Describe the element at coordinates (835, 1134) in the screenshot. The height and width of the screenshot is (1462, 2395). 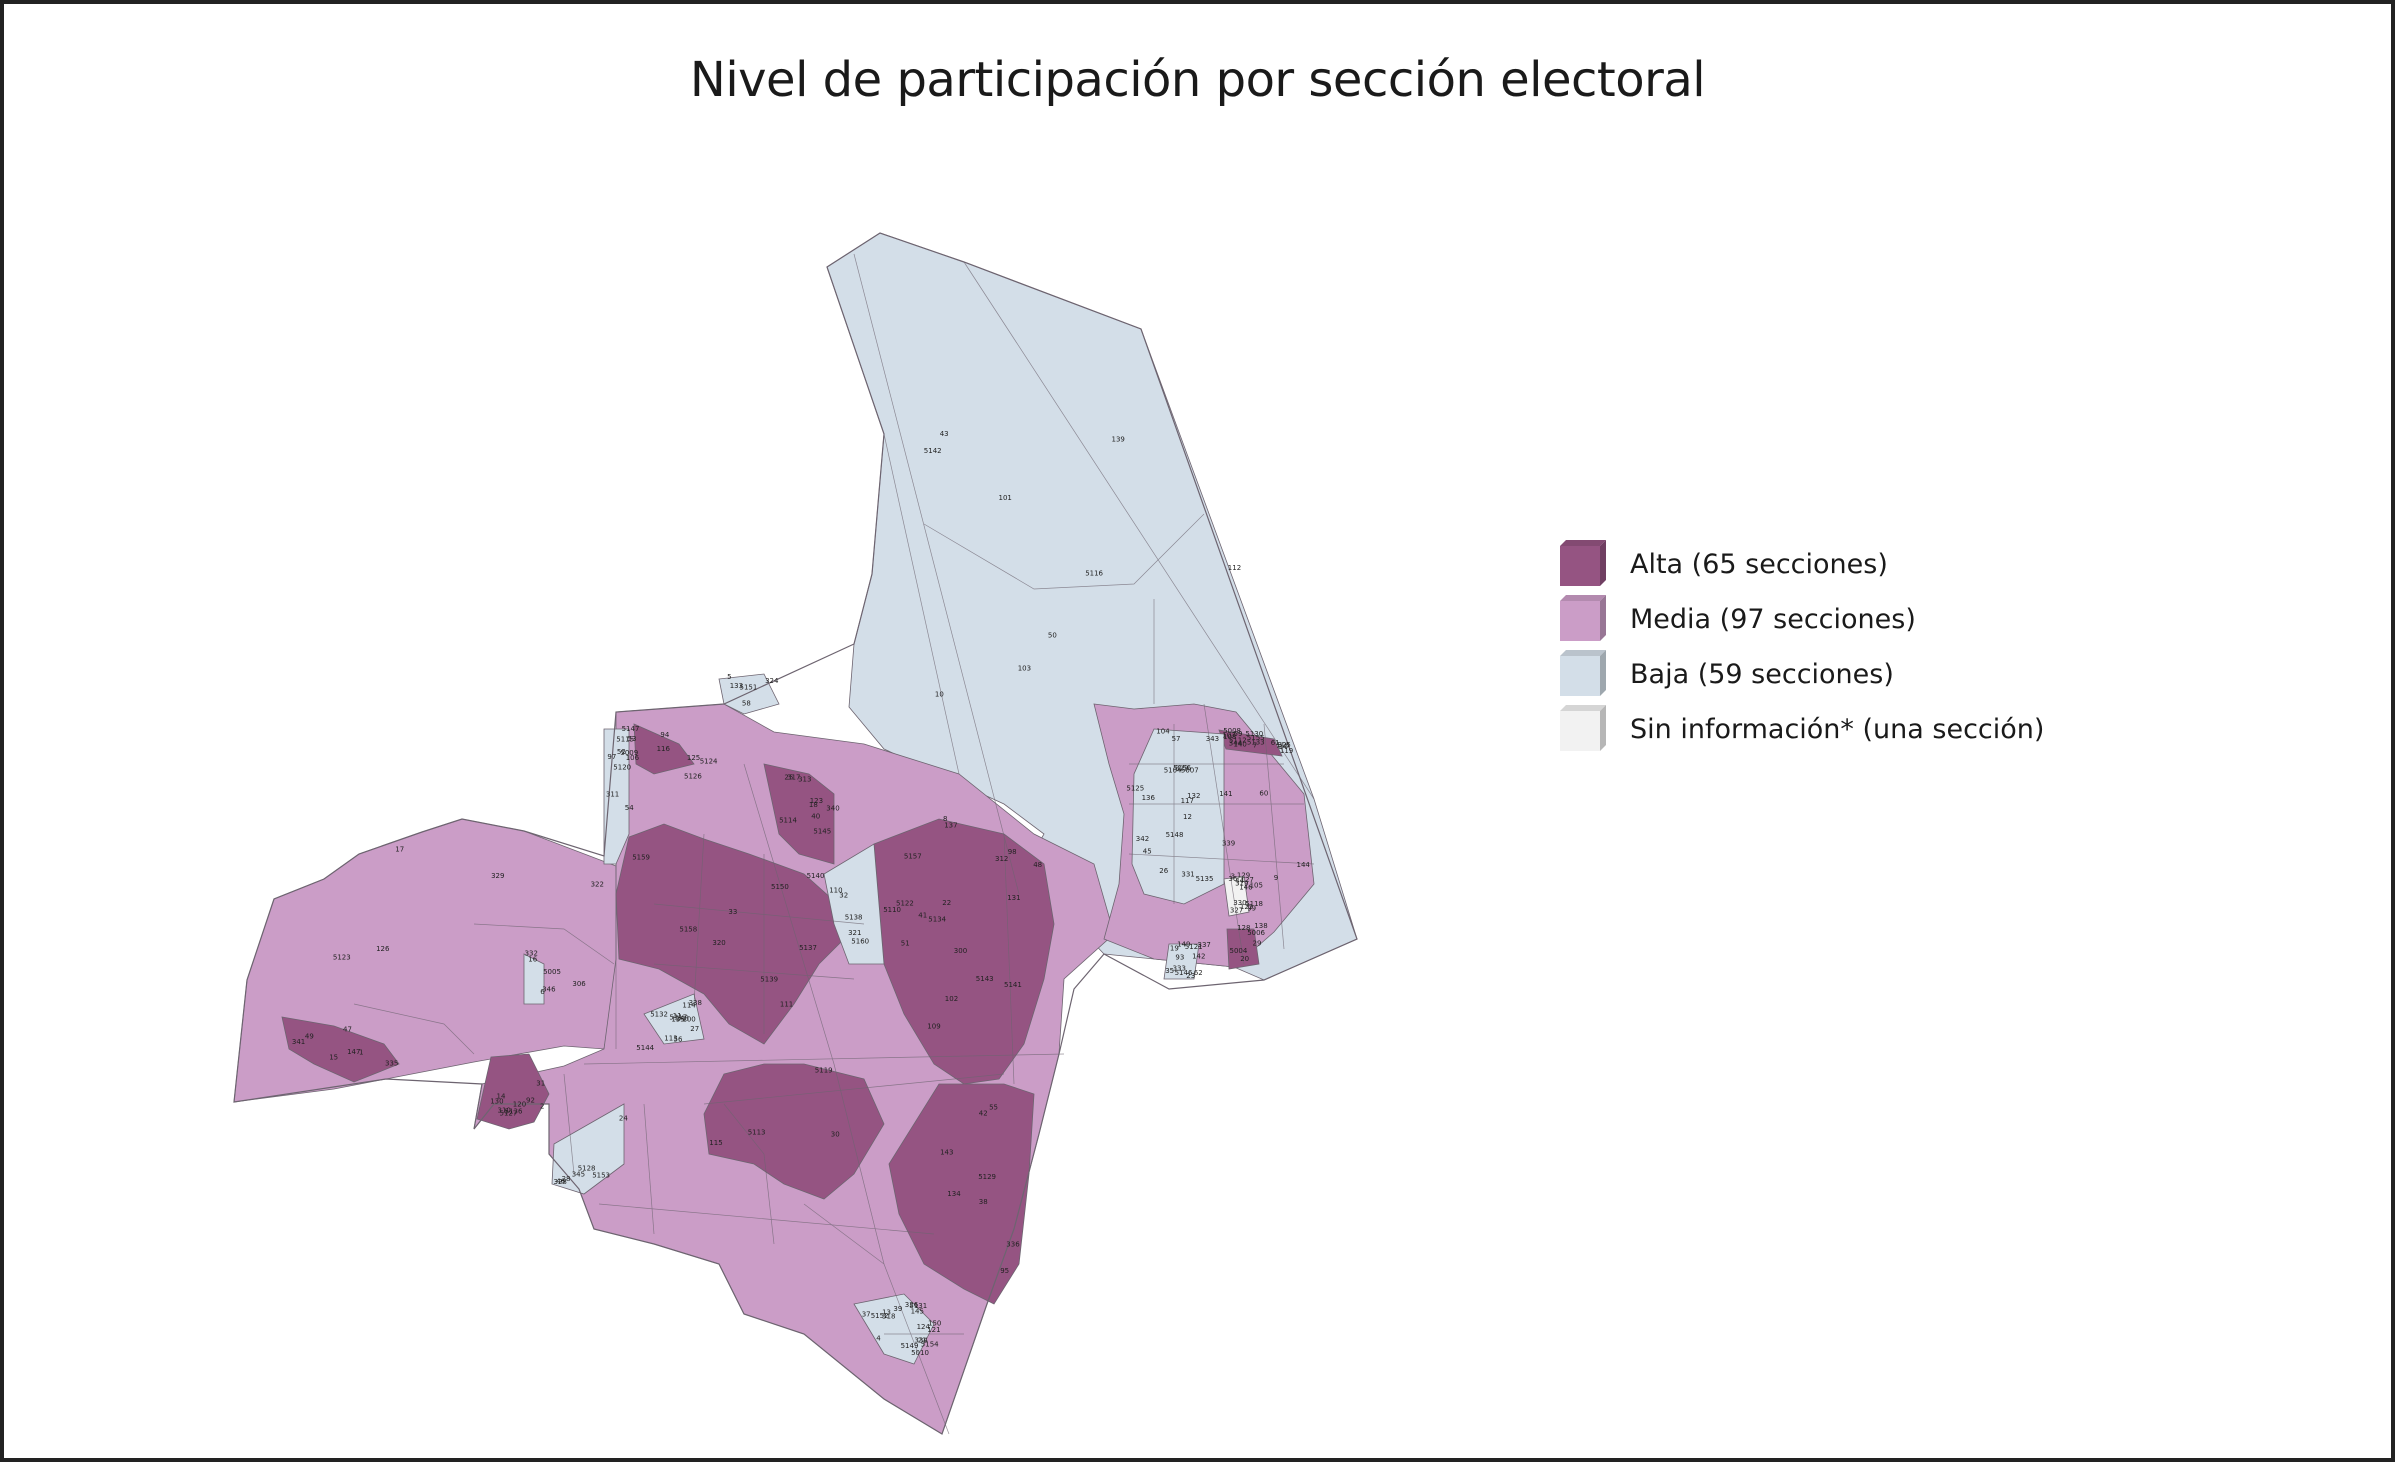
I see `section-number-label: 30` at that location.